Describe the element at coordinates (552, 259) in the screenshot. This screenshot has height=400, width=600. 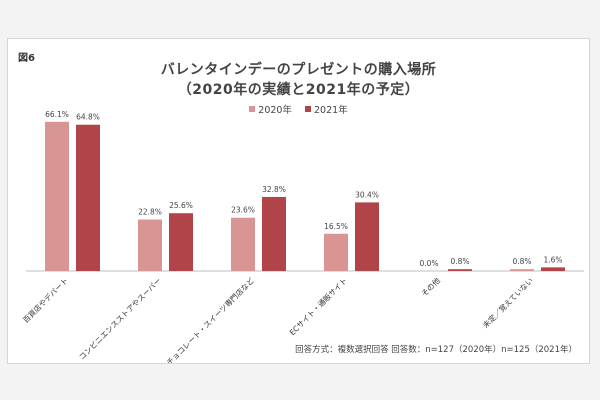
I see `data-label-2021-5: 1.6%` at that location.